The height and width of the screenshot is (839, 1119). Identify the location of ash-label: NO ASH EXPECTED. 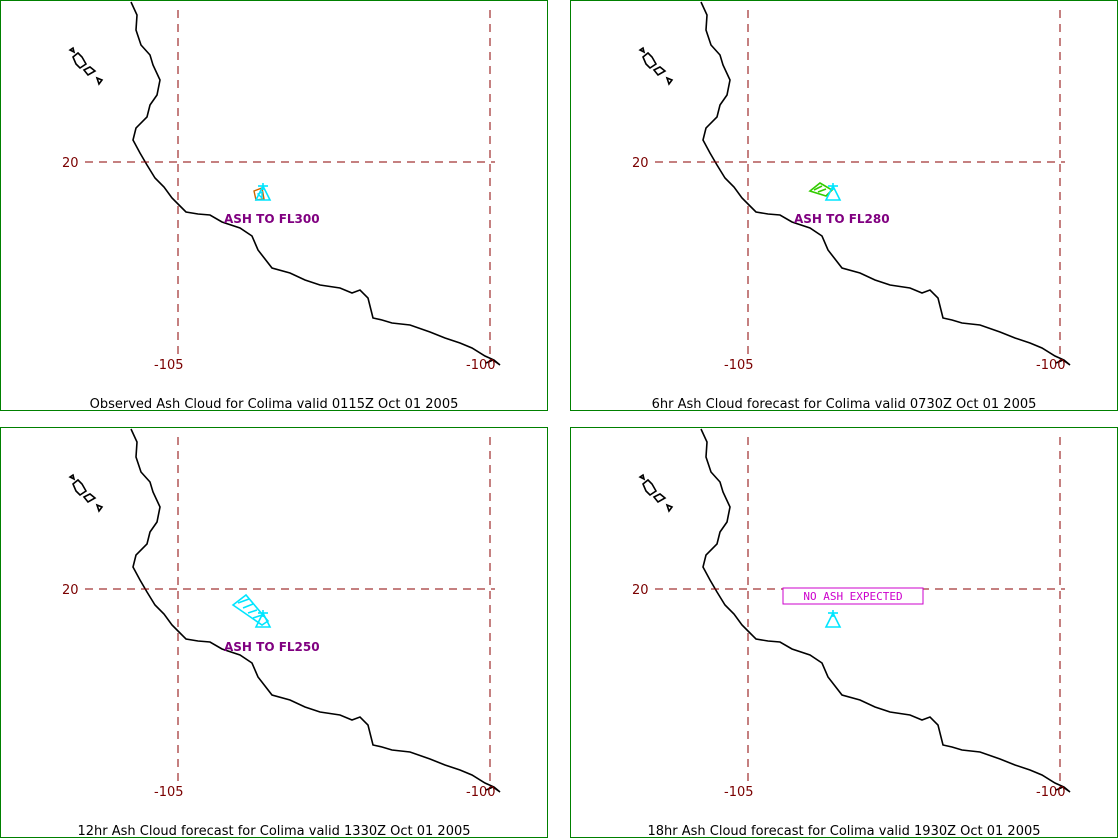
(852, 596).